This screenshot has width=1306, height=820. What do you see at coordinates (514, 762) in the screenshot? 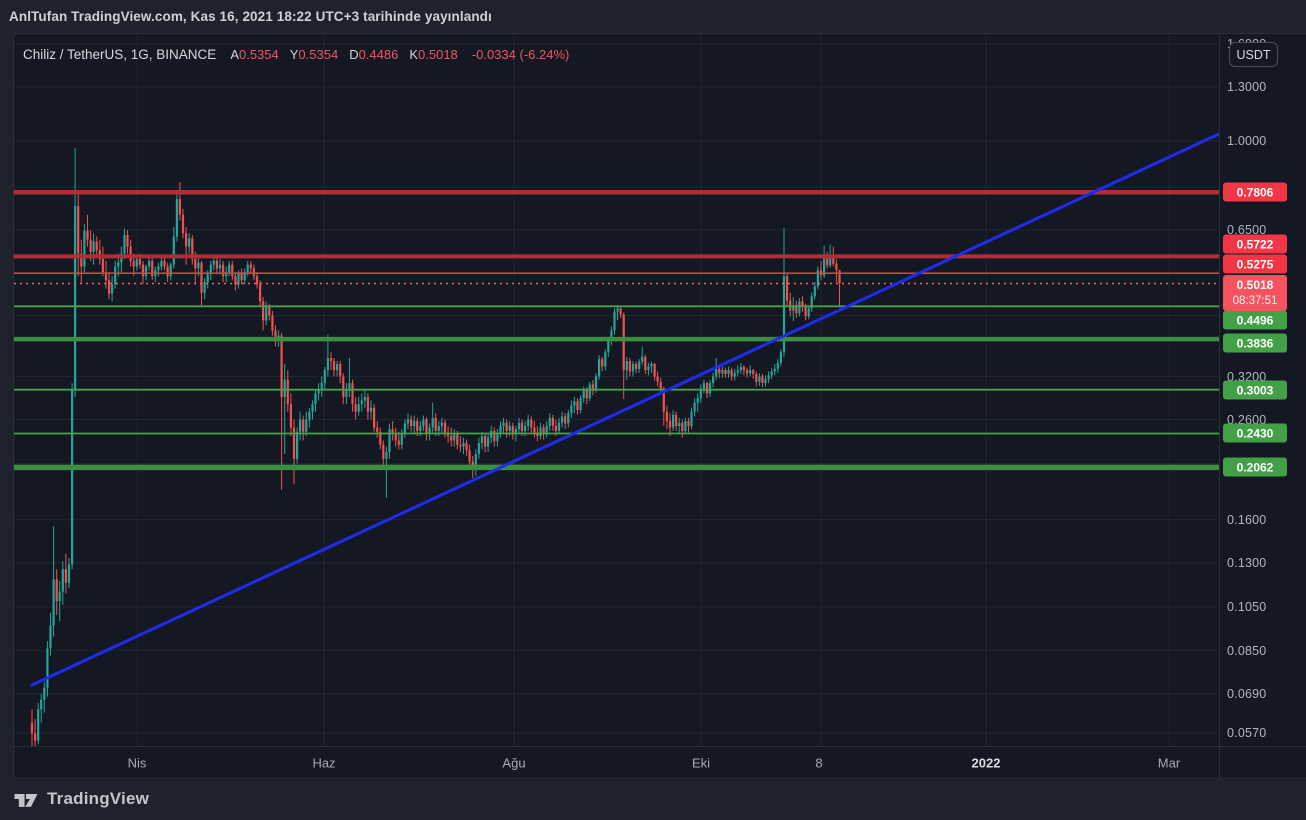
I see `time-axis-label: Ağu` at bounding box center [514, 762].